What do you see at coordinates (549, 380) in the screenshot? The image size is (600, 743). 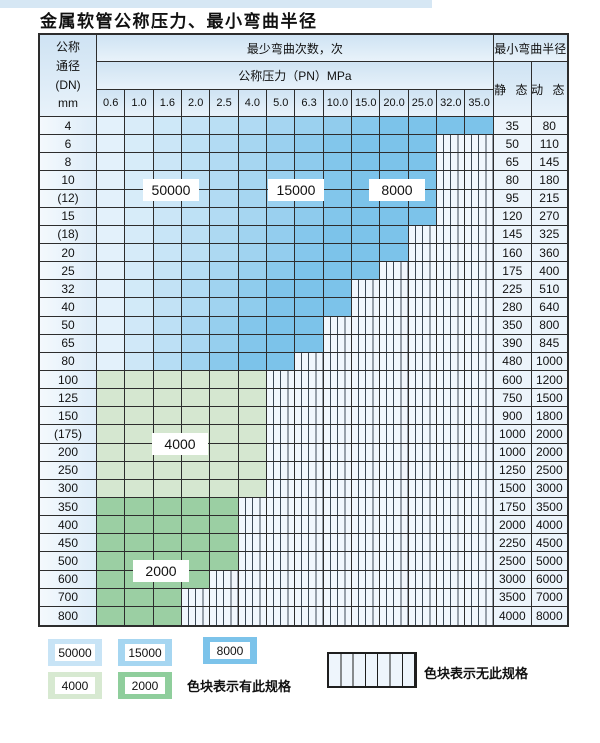 I see `dynamic-cell: 1200` at bounding box center [549, 380].